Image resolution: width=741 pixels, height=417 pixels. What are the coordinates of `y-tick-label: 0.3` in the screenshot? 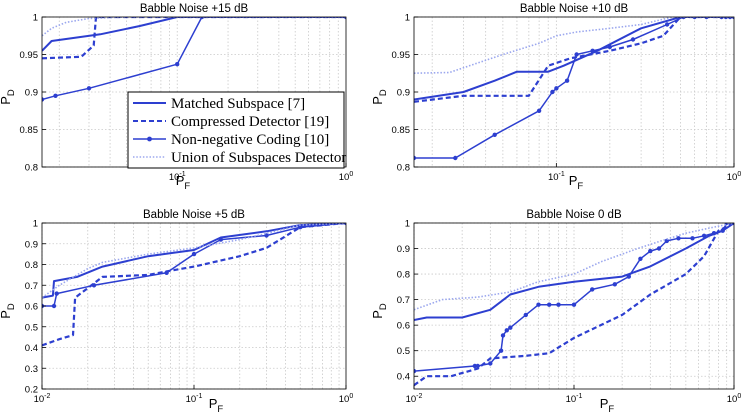 It's located at (31, 369).